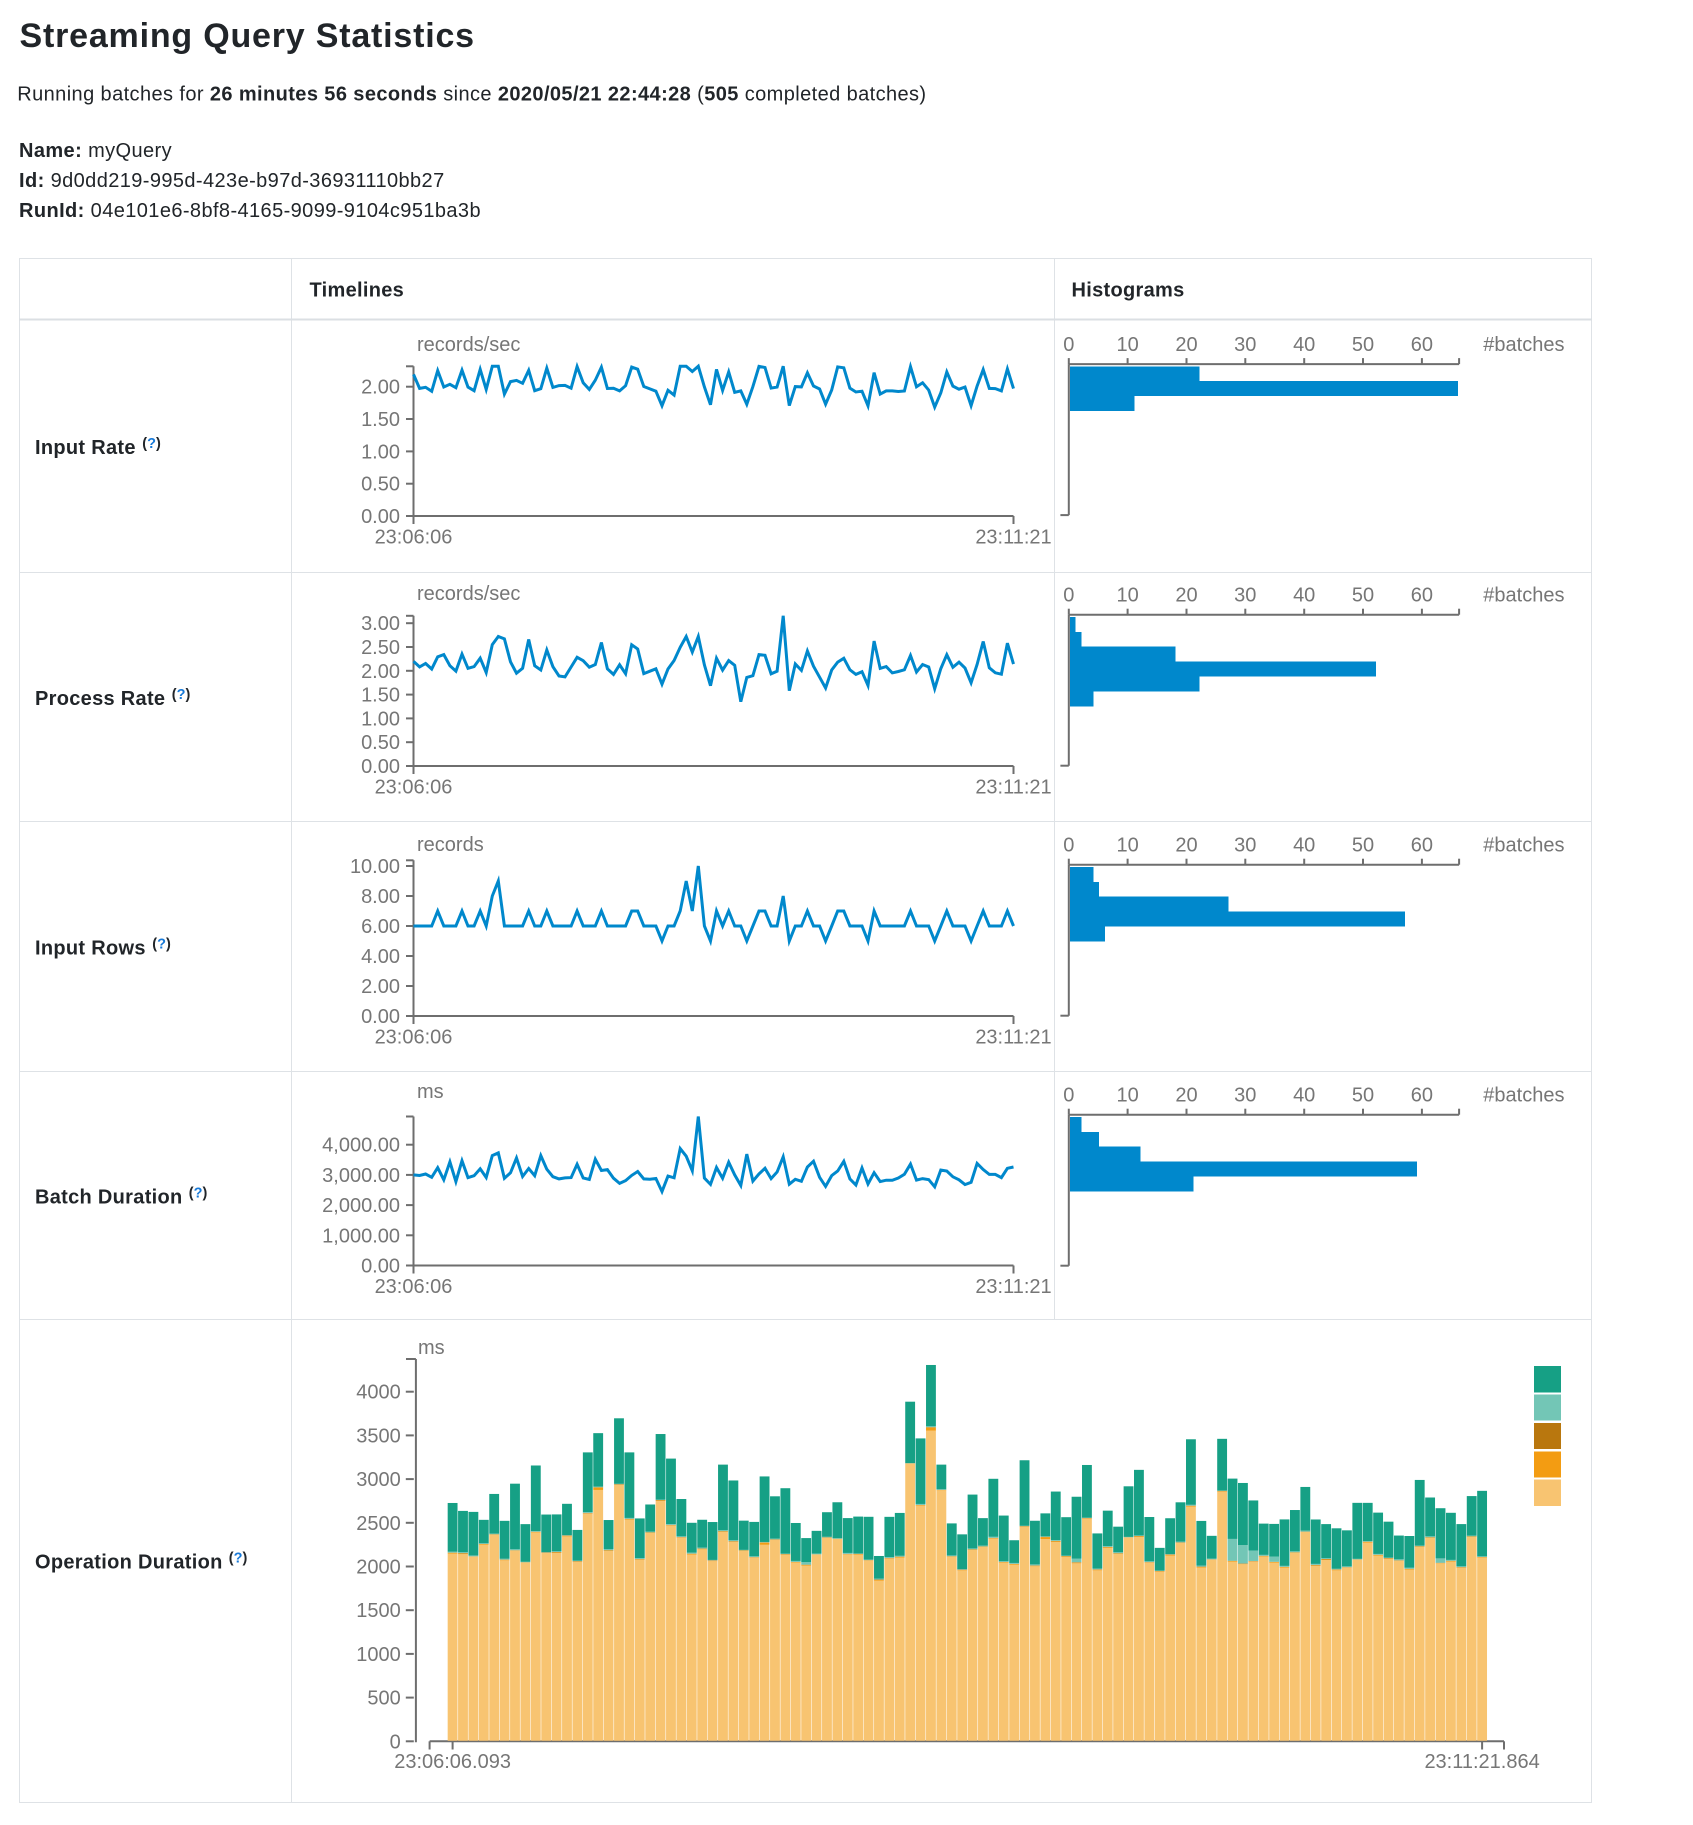 The width and height of the screenshot is (1693, 1825). I want to click on svg-text:Id: 9d0dd219-995d-423e-b97d-36: Id: 9d0dd219-995d-423e-b97d-36931110bb27, so click(232, 181).